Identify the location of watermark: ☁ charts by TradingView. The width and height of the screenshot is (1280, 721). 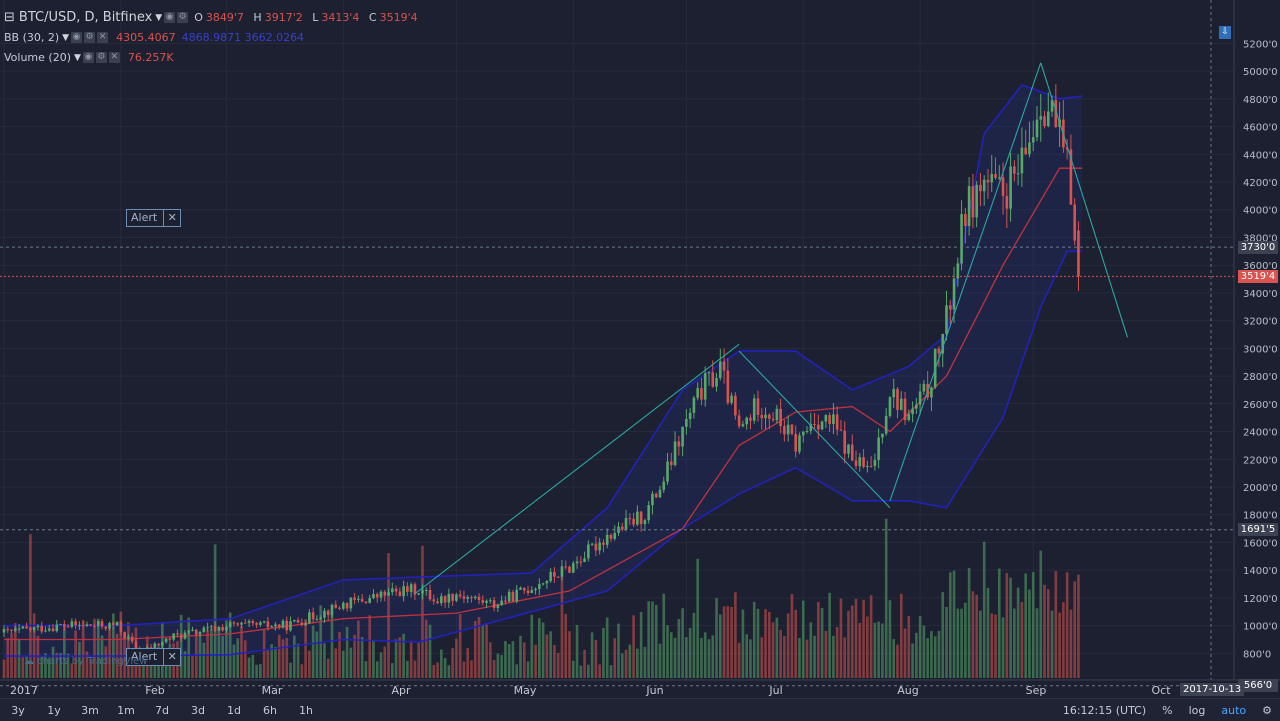
(85, 661).